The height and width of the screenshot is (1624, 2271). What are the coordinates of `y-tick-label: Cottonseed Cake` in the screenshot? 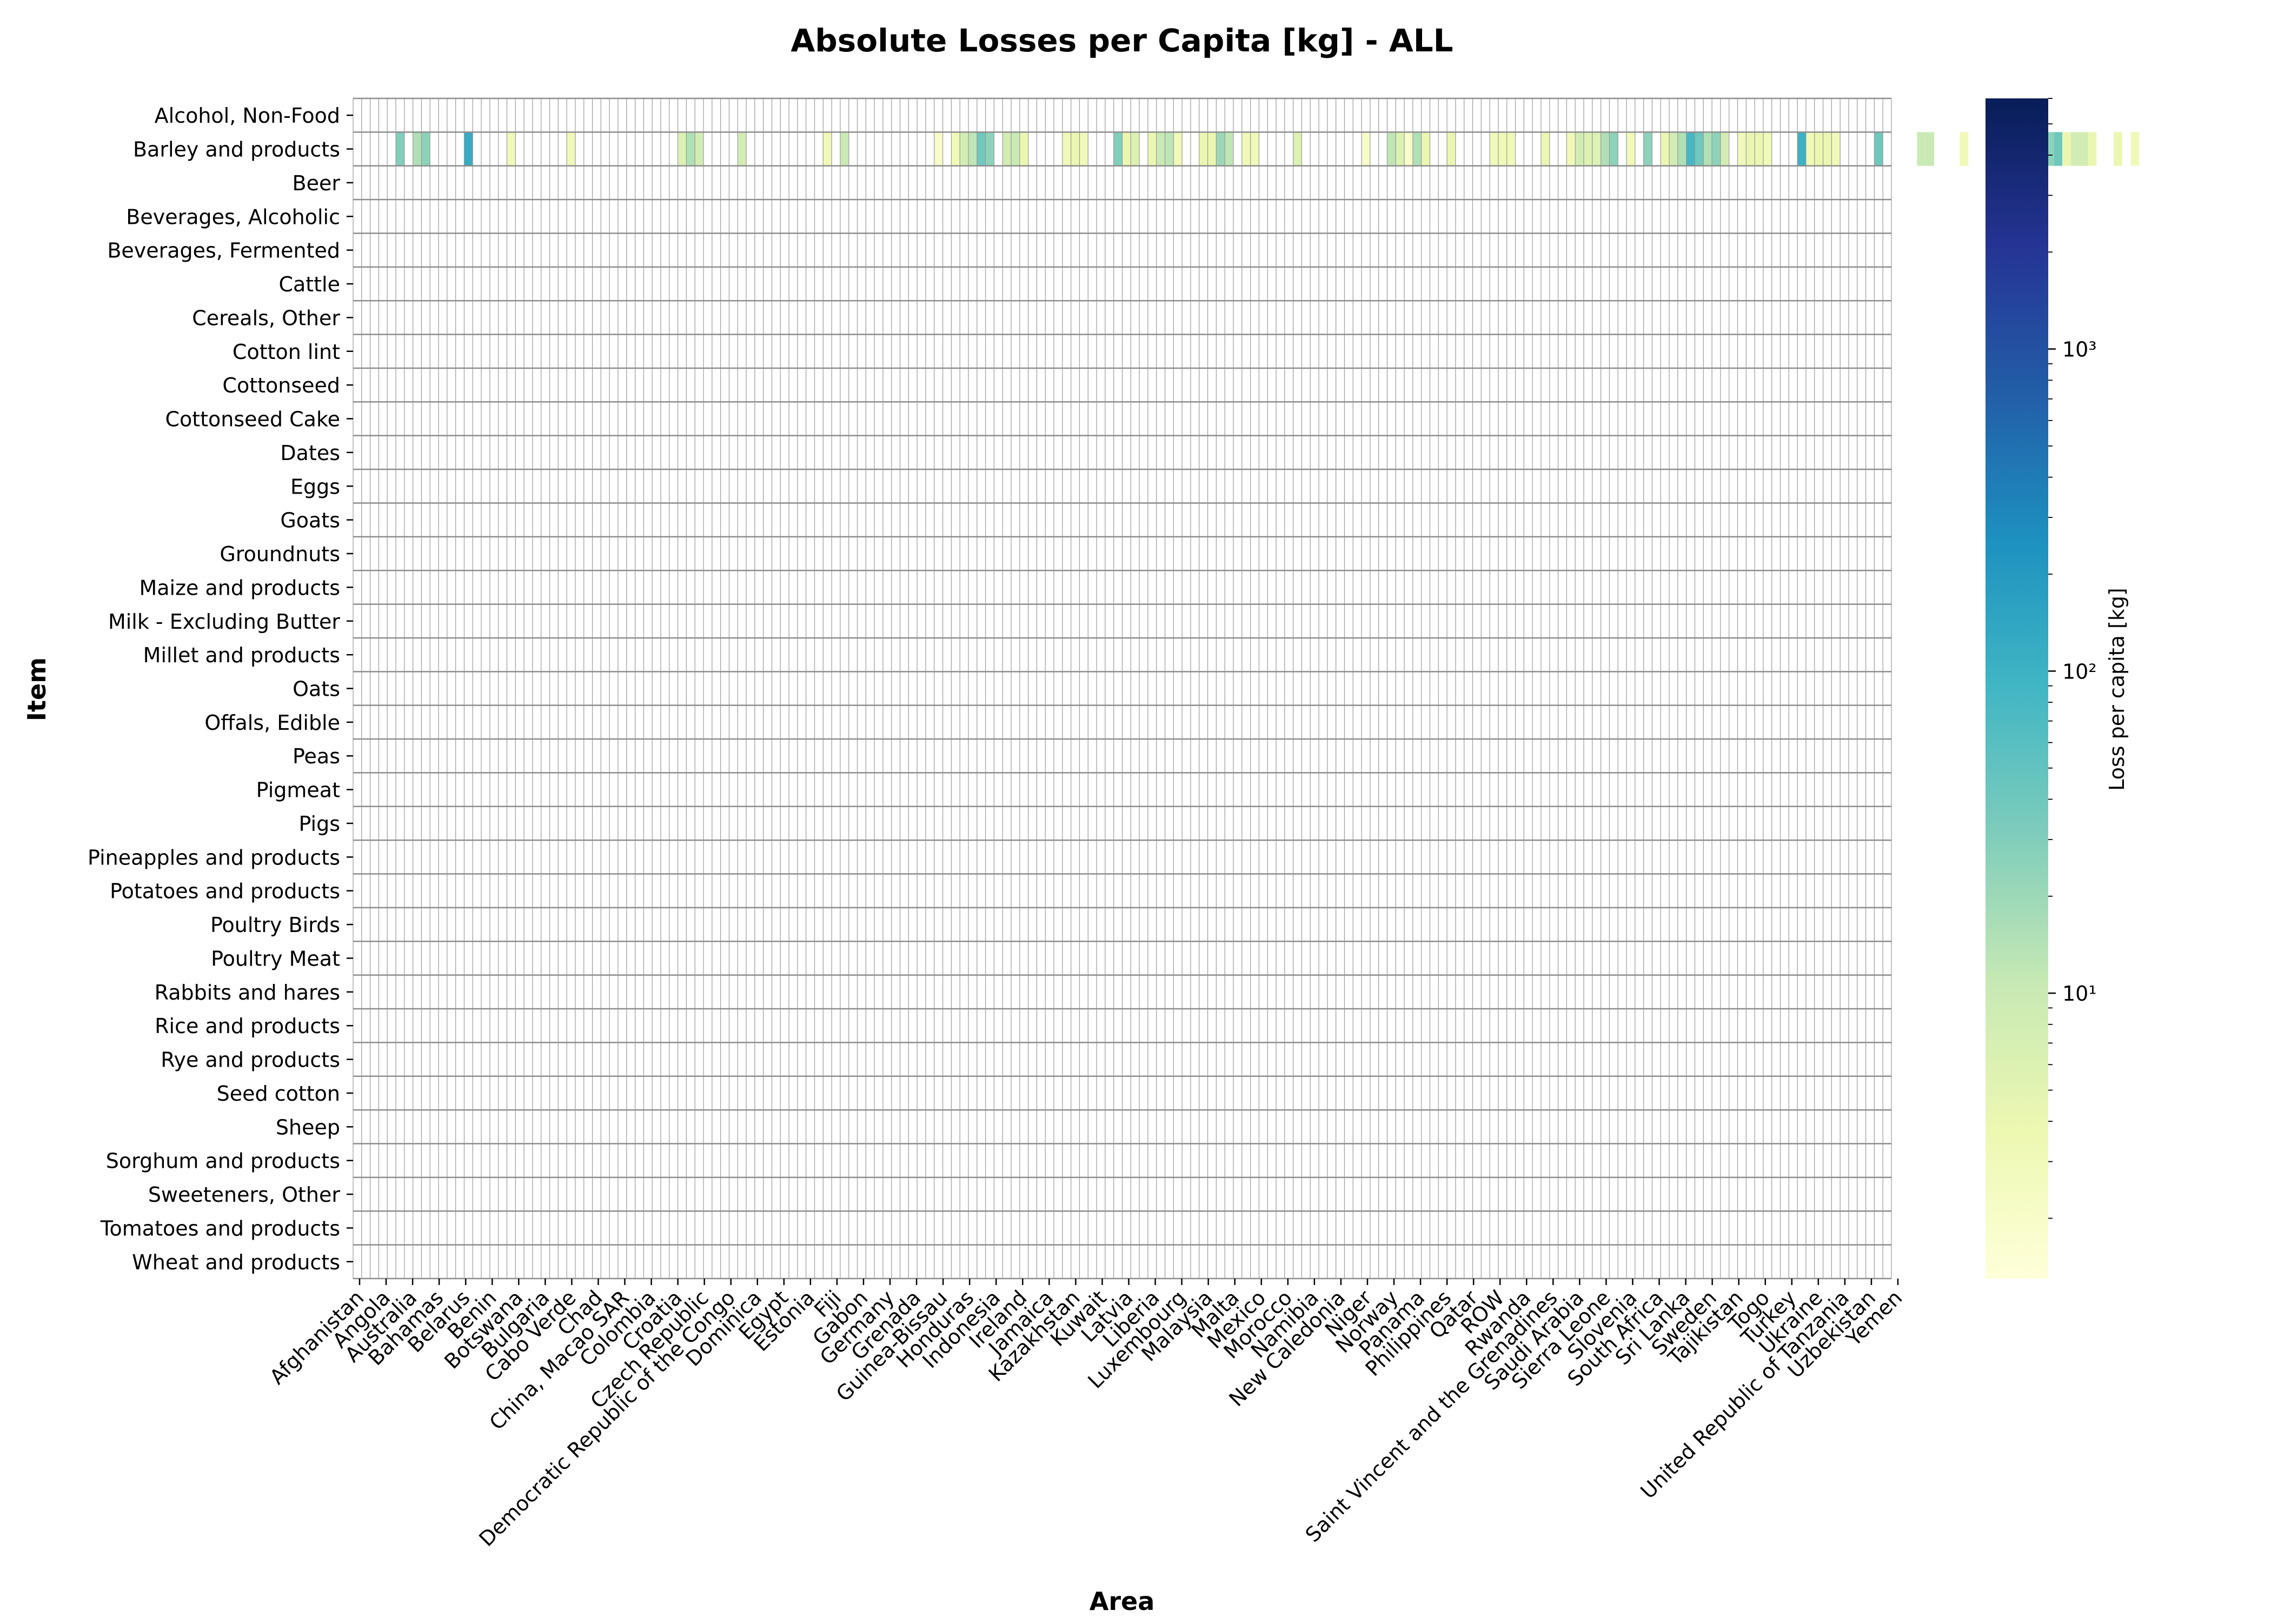 It's located at (252, 419).